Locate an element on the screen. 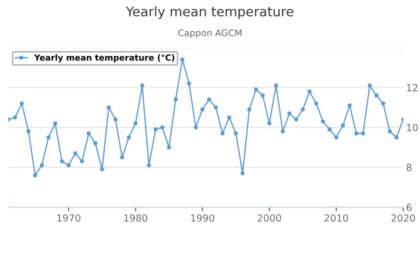  legend-label: Yearly mean temperature (°C) is located at coordinates (104, 58).